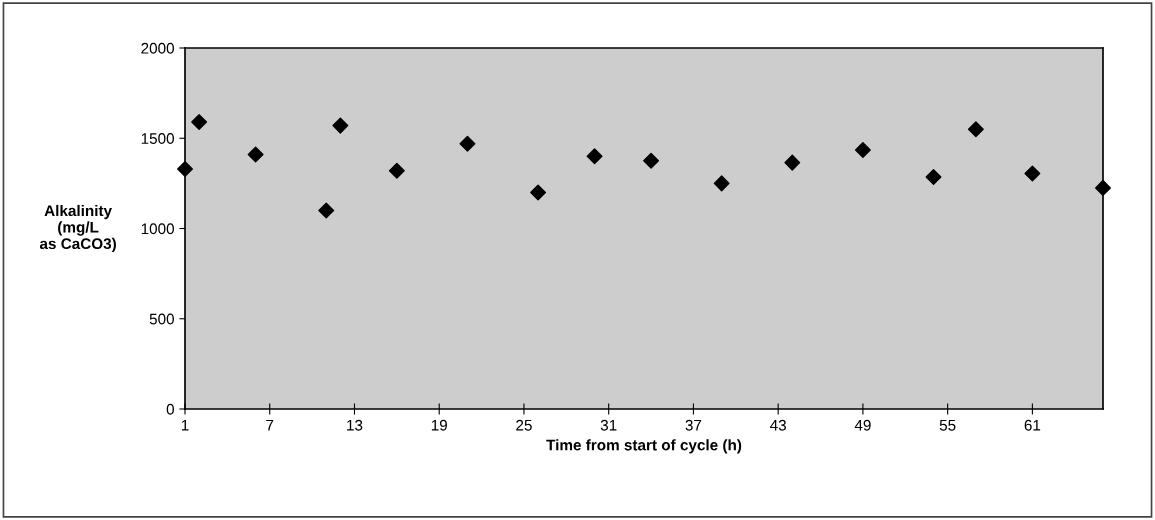  I want to click on y-tick-label: 1500, so click(157, 138).